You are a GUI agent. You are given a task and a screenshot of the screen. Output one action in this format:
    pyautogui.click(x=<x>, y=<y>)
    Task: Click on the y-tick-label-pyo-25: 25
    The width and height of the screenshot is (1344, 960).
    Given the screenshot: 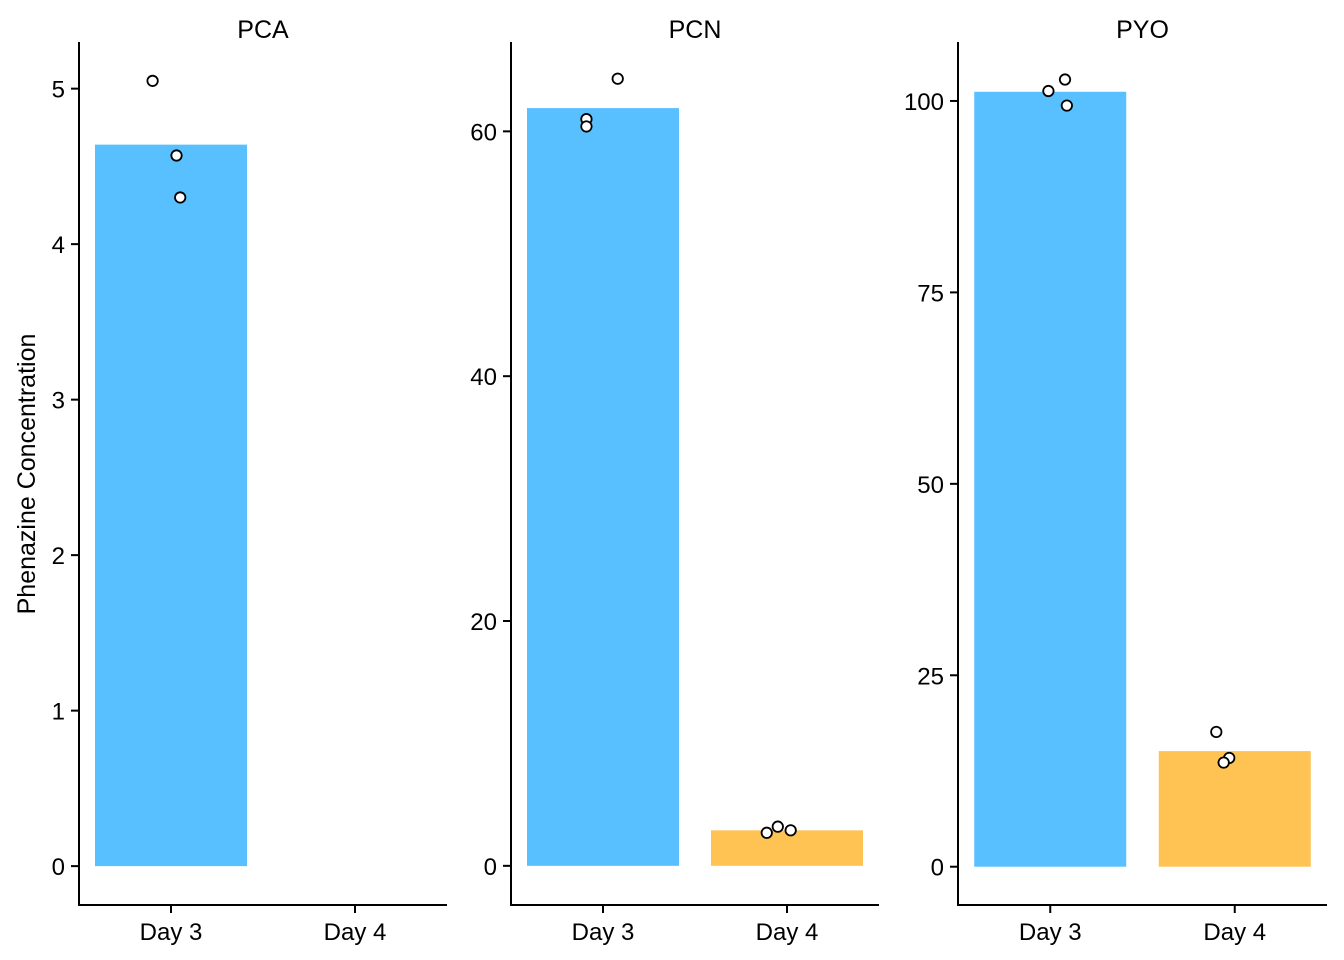 What is the action you would take?
    pyautogui.click(x=930, y=676)
    